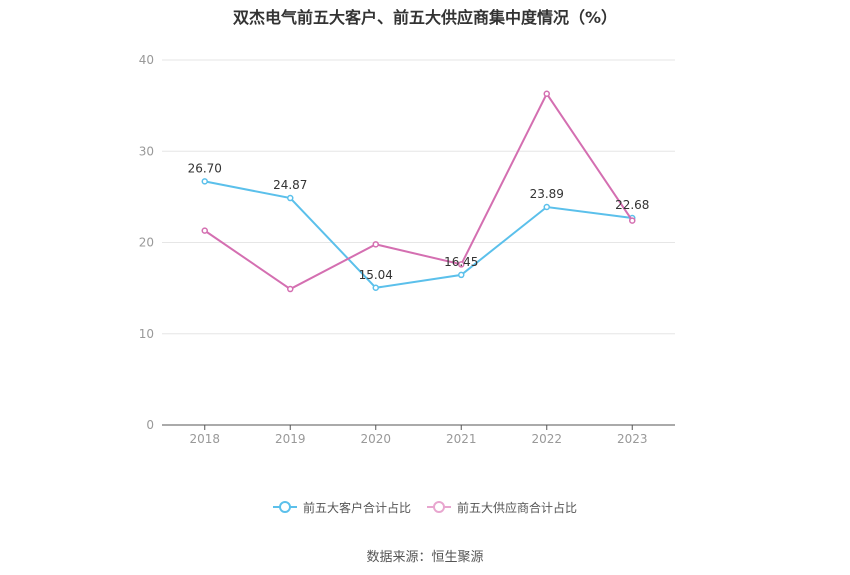 The height and width of the screenshot is (575, 850). What do you see at coordinates (632, 439) in the screenshot?
I see `x-tick-label: 2023` at bounding box center [632, 439].